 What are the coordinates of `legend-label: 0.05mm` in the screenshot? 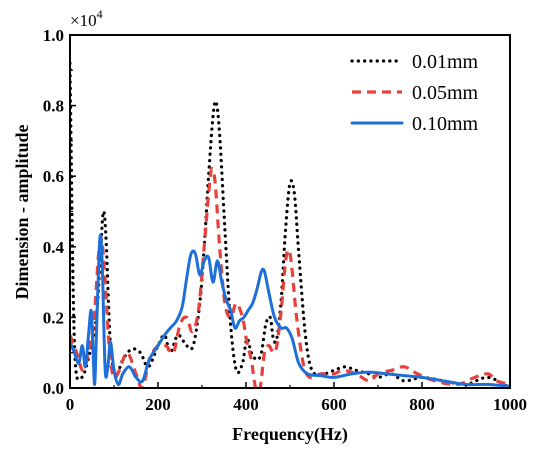 It's located at (445, 93).